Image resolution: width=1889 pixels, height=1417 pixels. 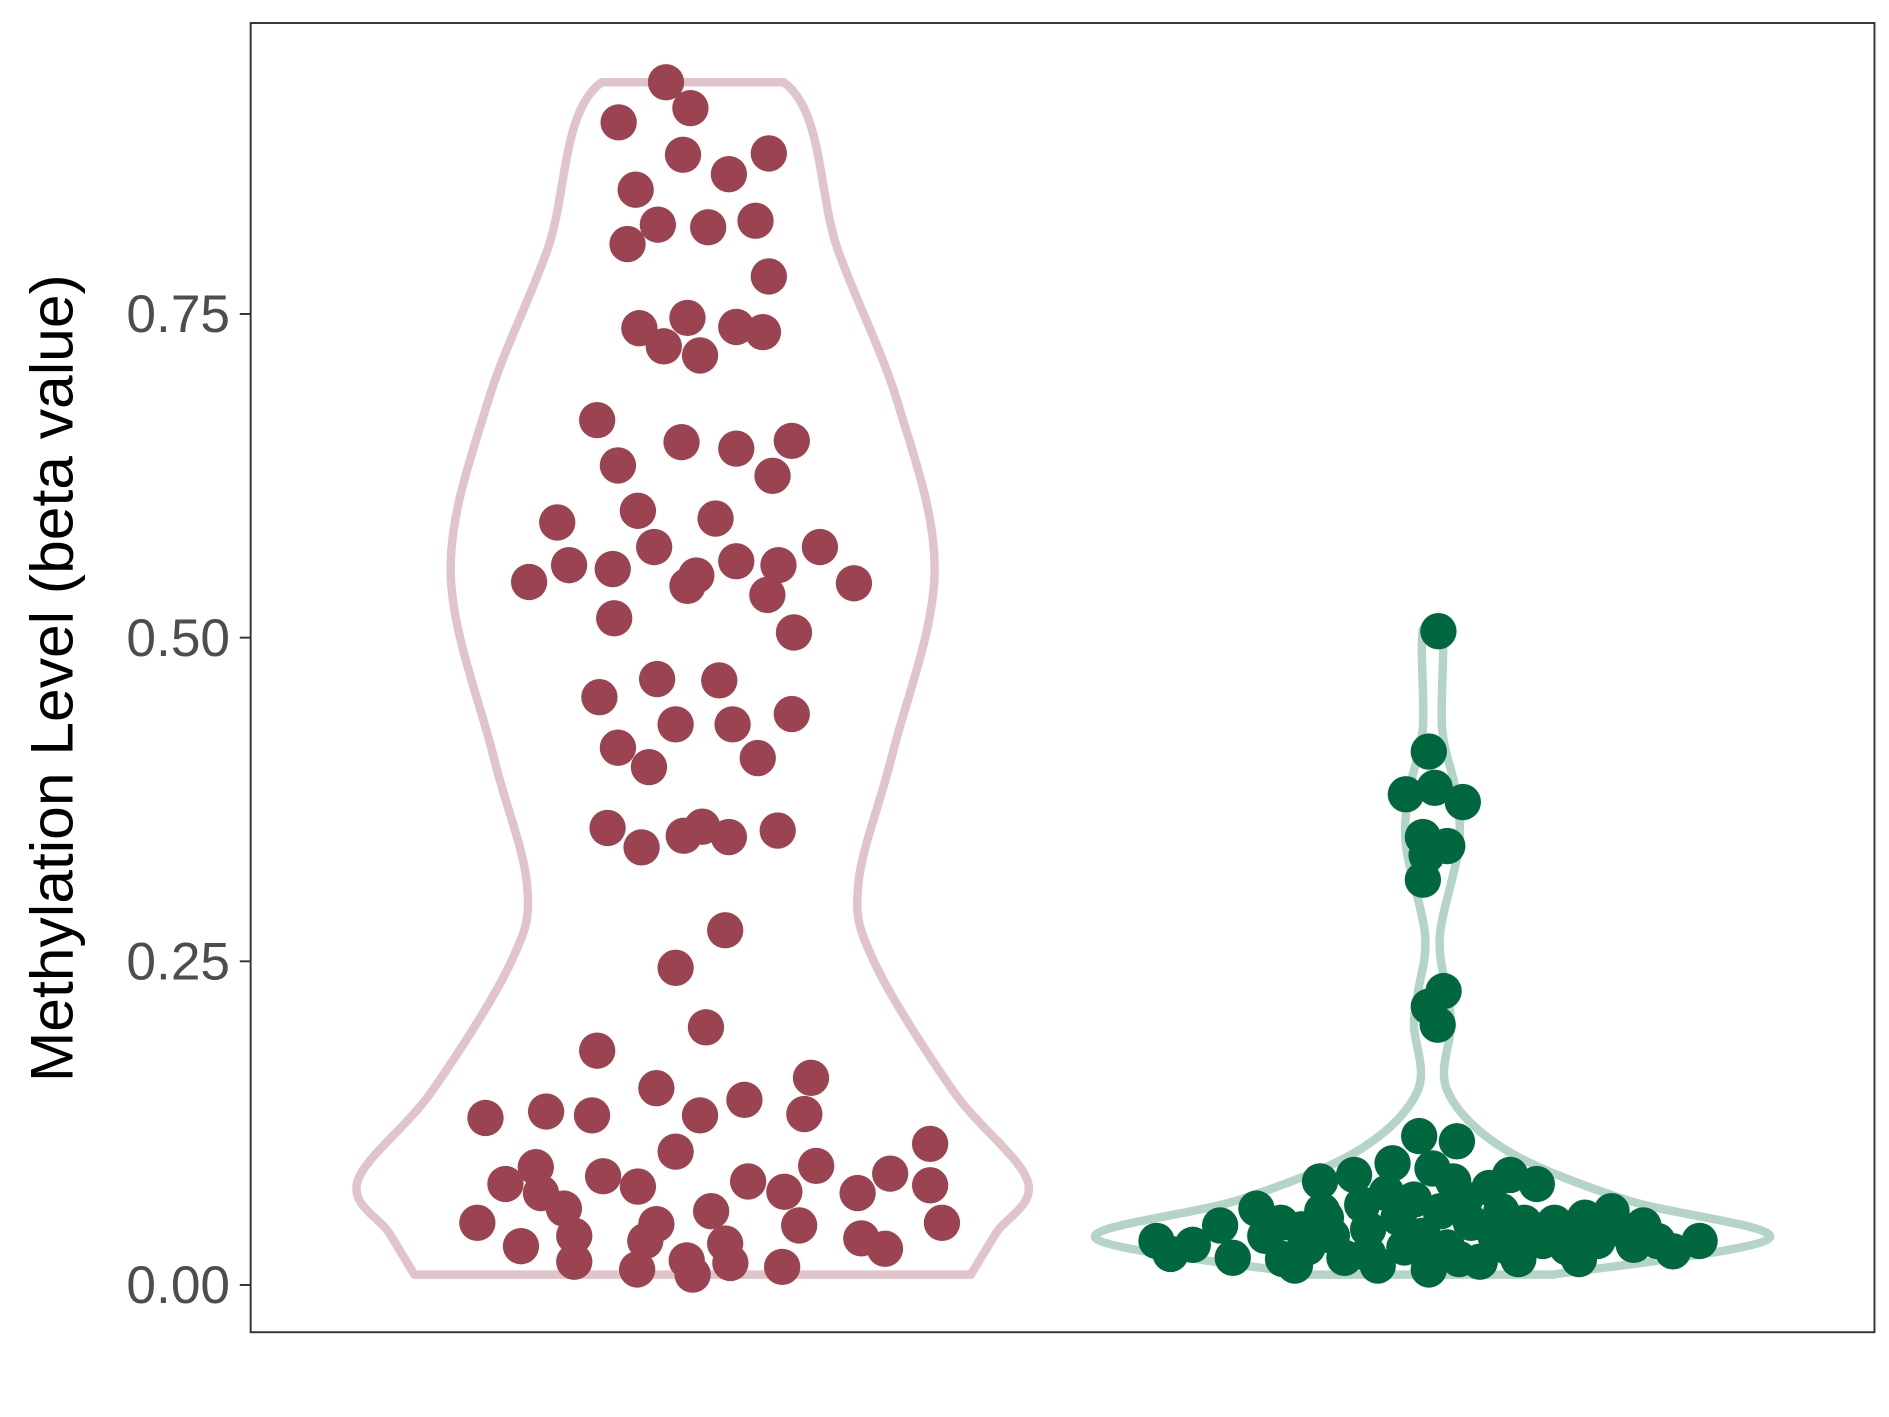 What do you see at coordinates (178, 1285) in the screenshot?
I see `y-tick-label: 0.00` at bounding box center [178, 1285].